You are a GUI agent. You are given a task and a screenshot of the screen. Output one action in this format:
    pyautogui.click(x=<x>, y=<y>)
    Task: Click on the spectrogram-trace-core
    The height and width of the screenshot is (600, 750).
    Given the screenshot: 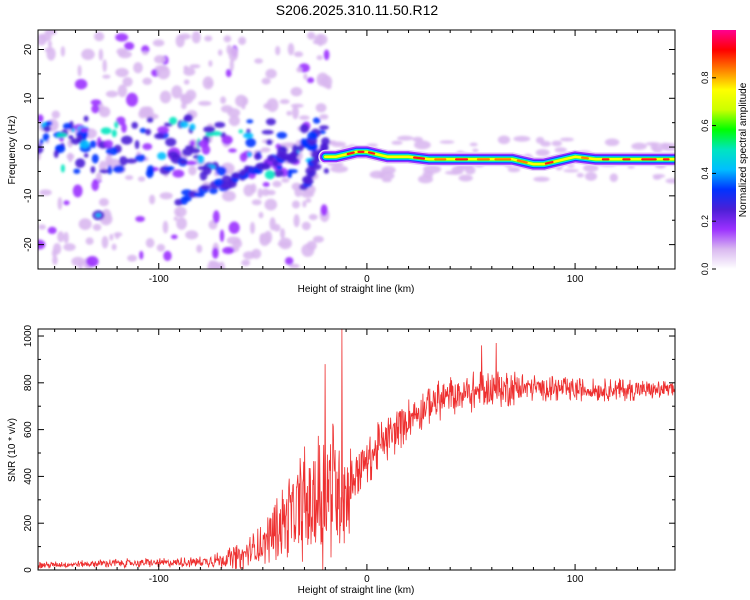 What is the action you would take?
    pyautogui.click(x=522, y=161)
    